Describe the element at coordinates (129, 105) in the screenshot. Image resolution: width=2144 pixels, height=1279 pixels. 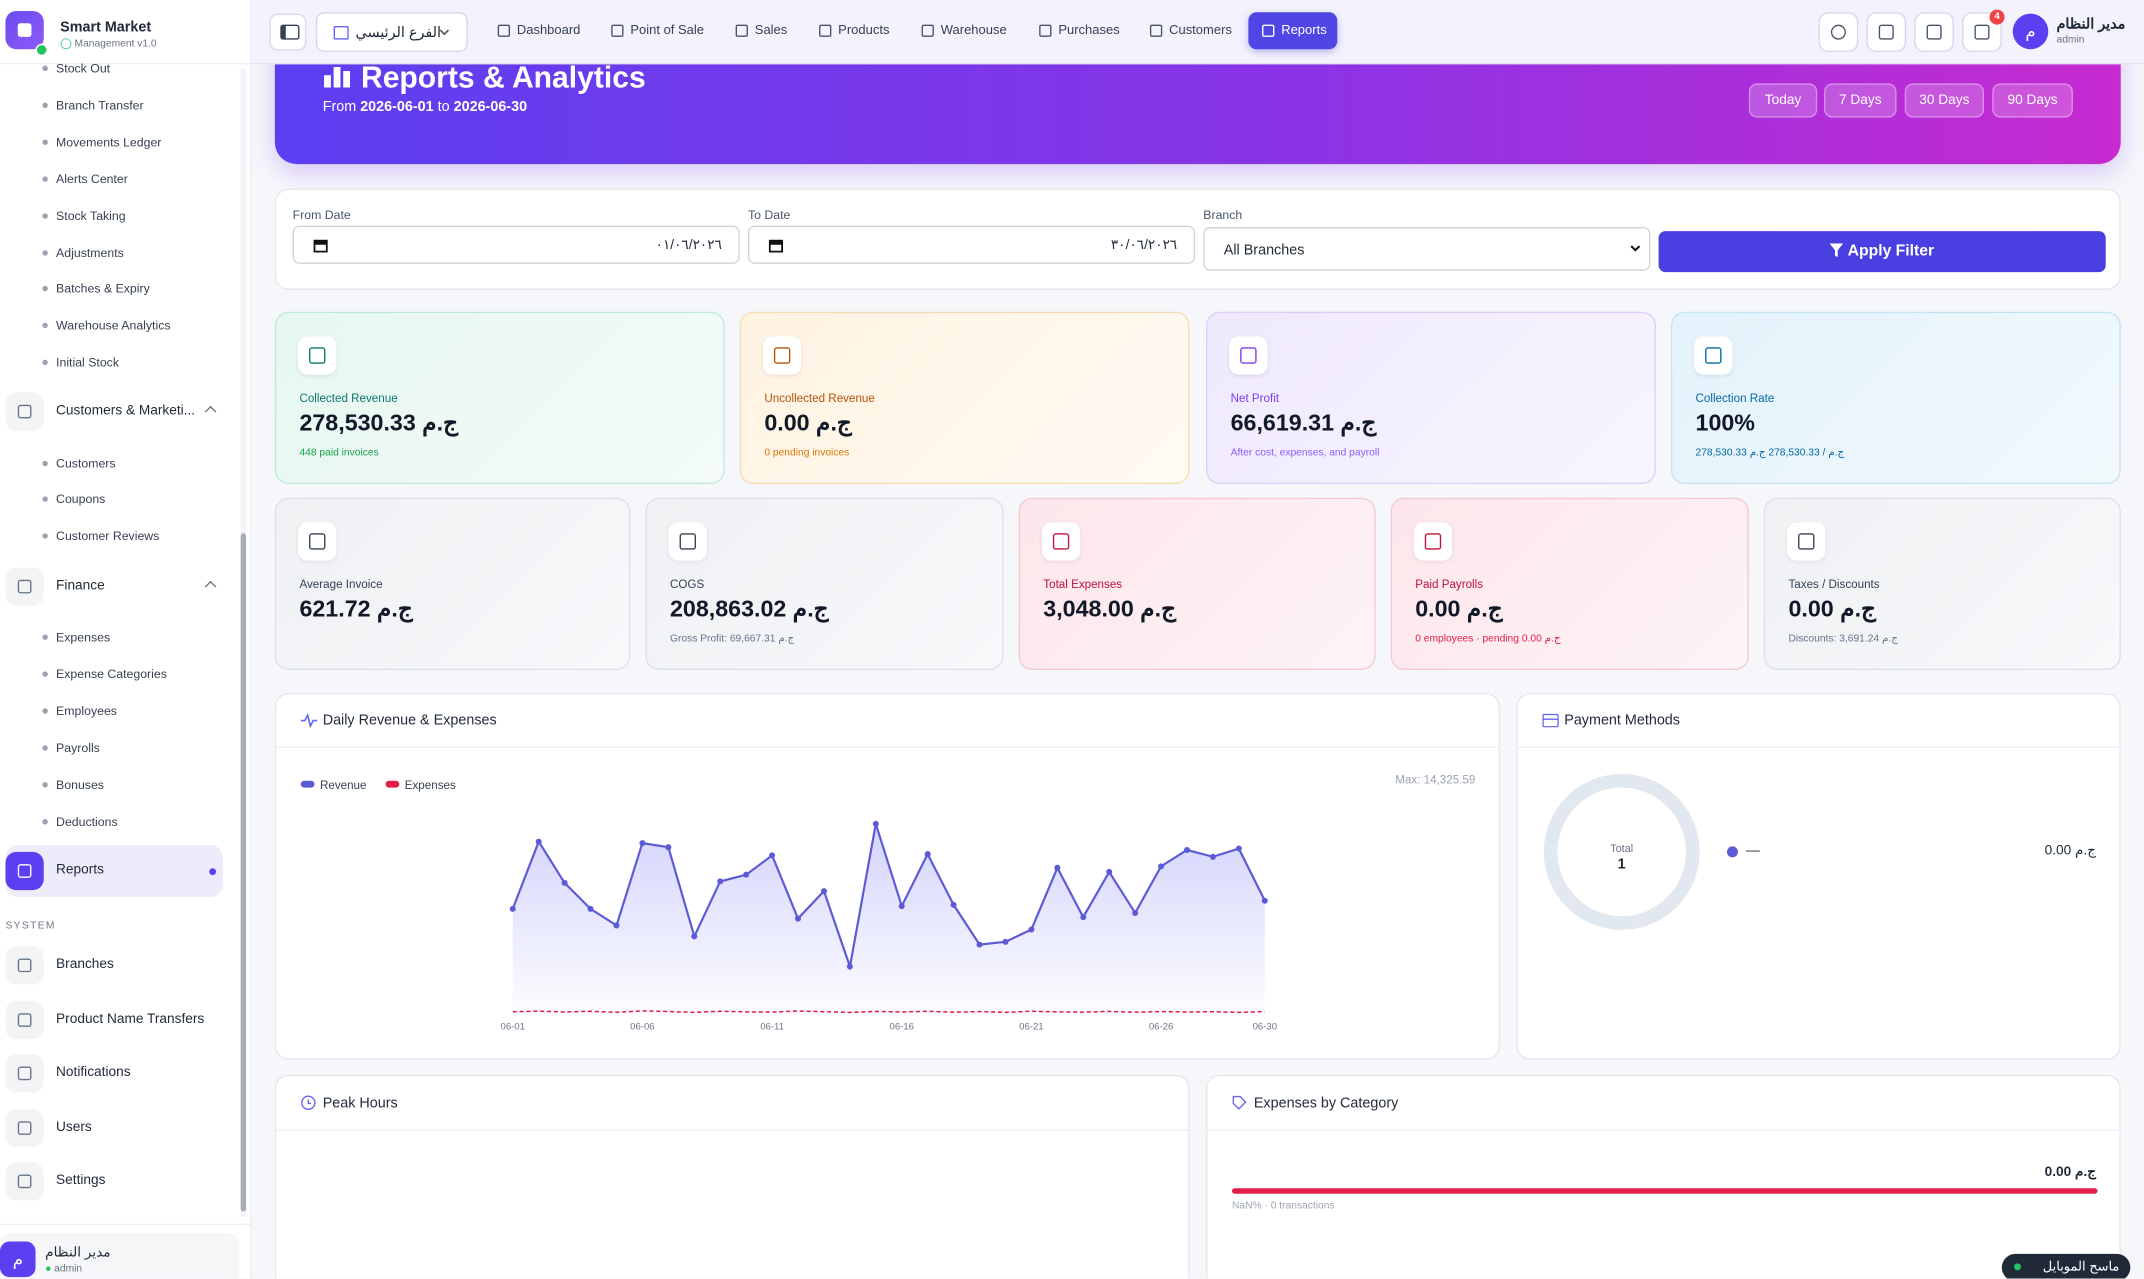
I see `nav-subitem: Branch Transfer` at that location.